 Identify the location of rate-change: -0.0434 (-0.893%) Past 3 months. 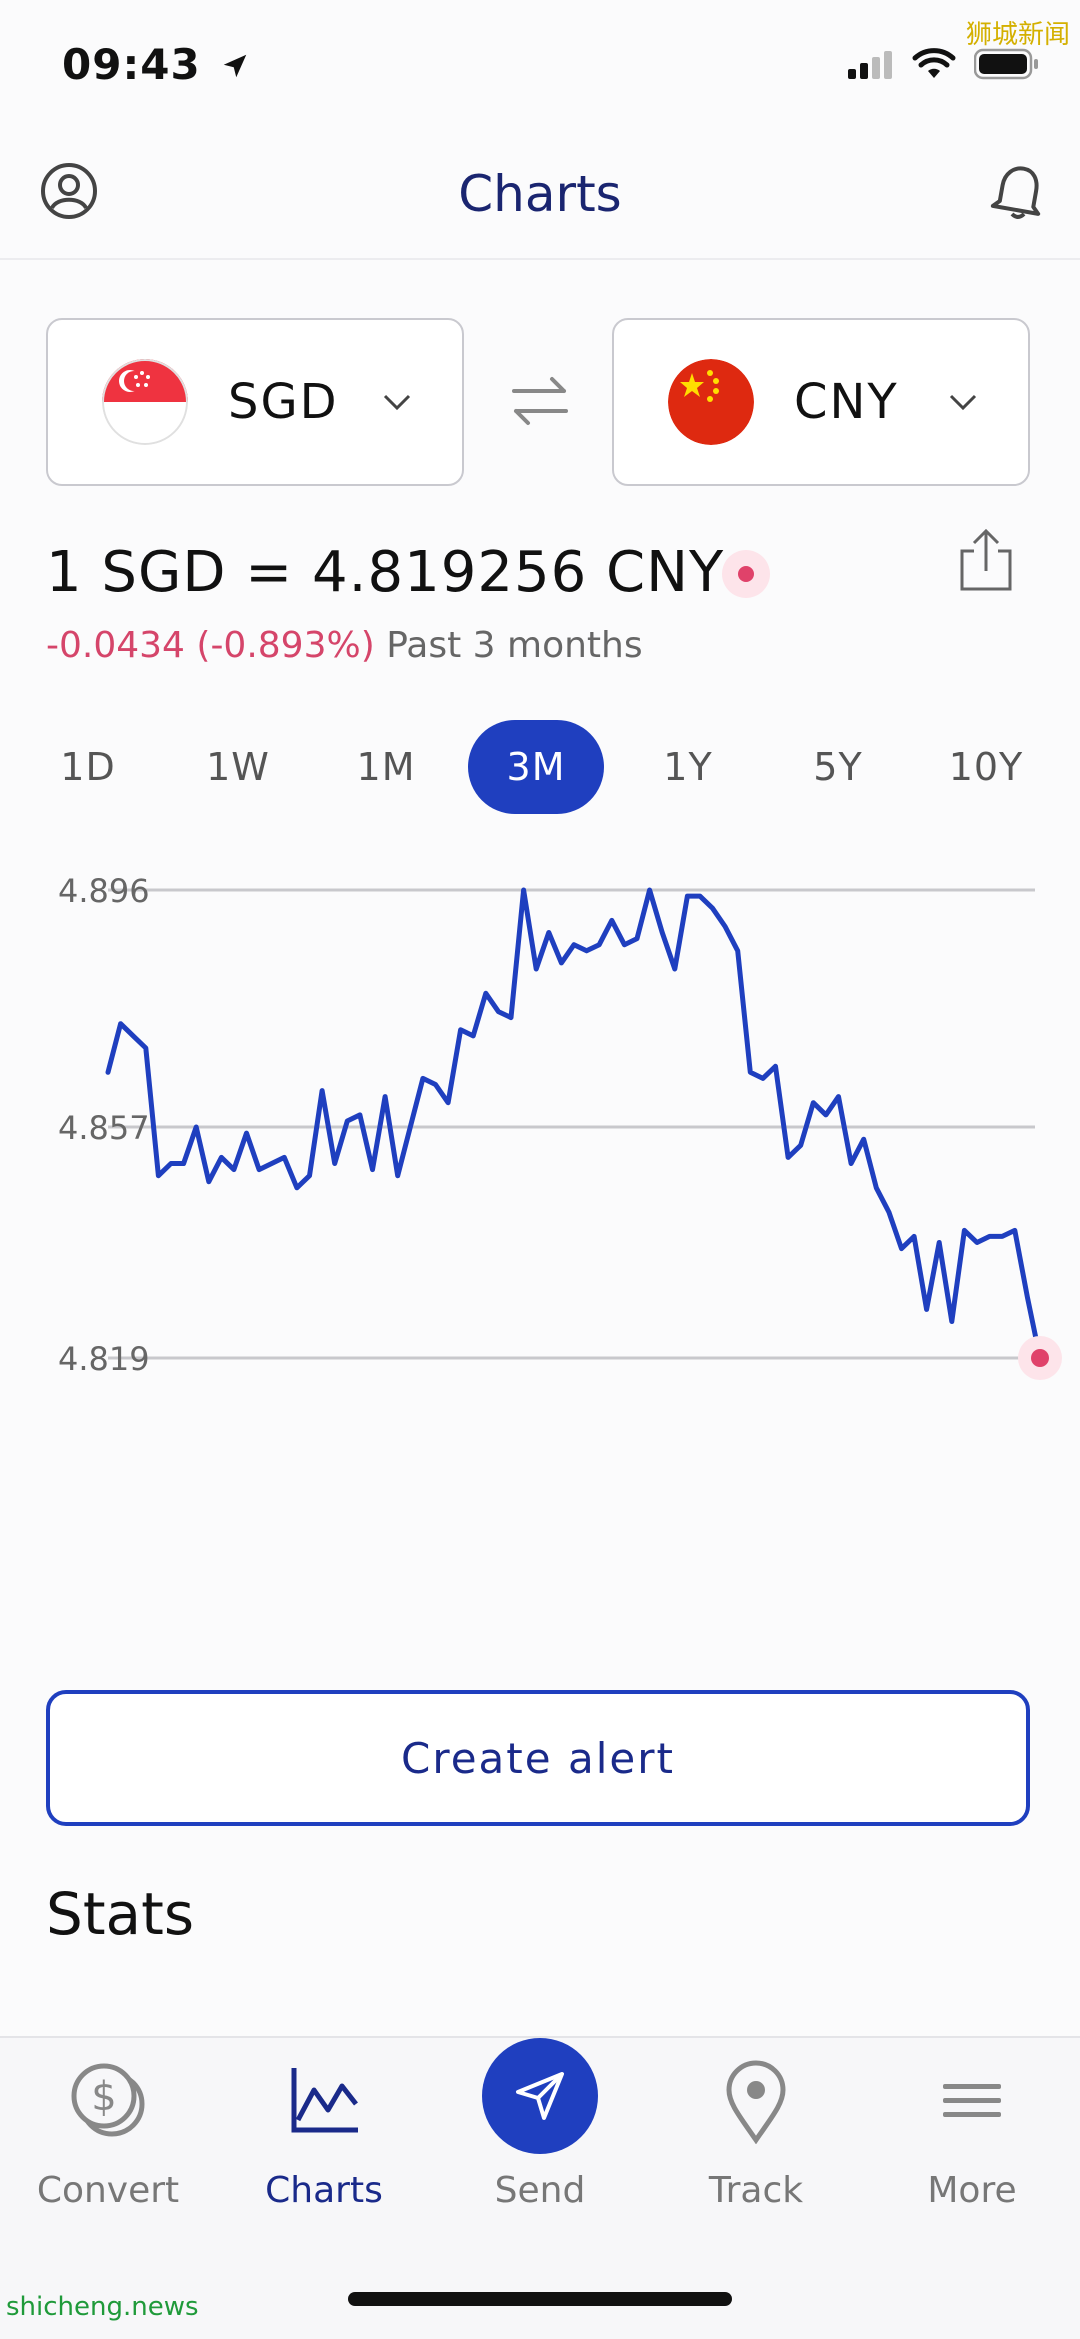
(344, 645).